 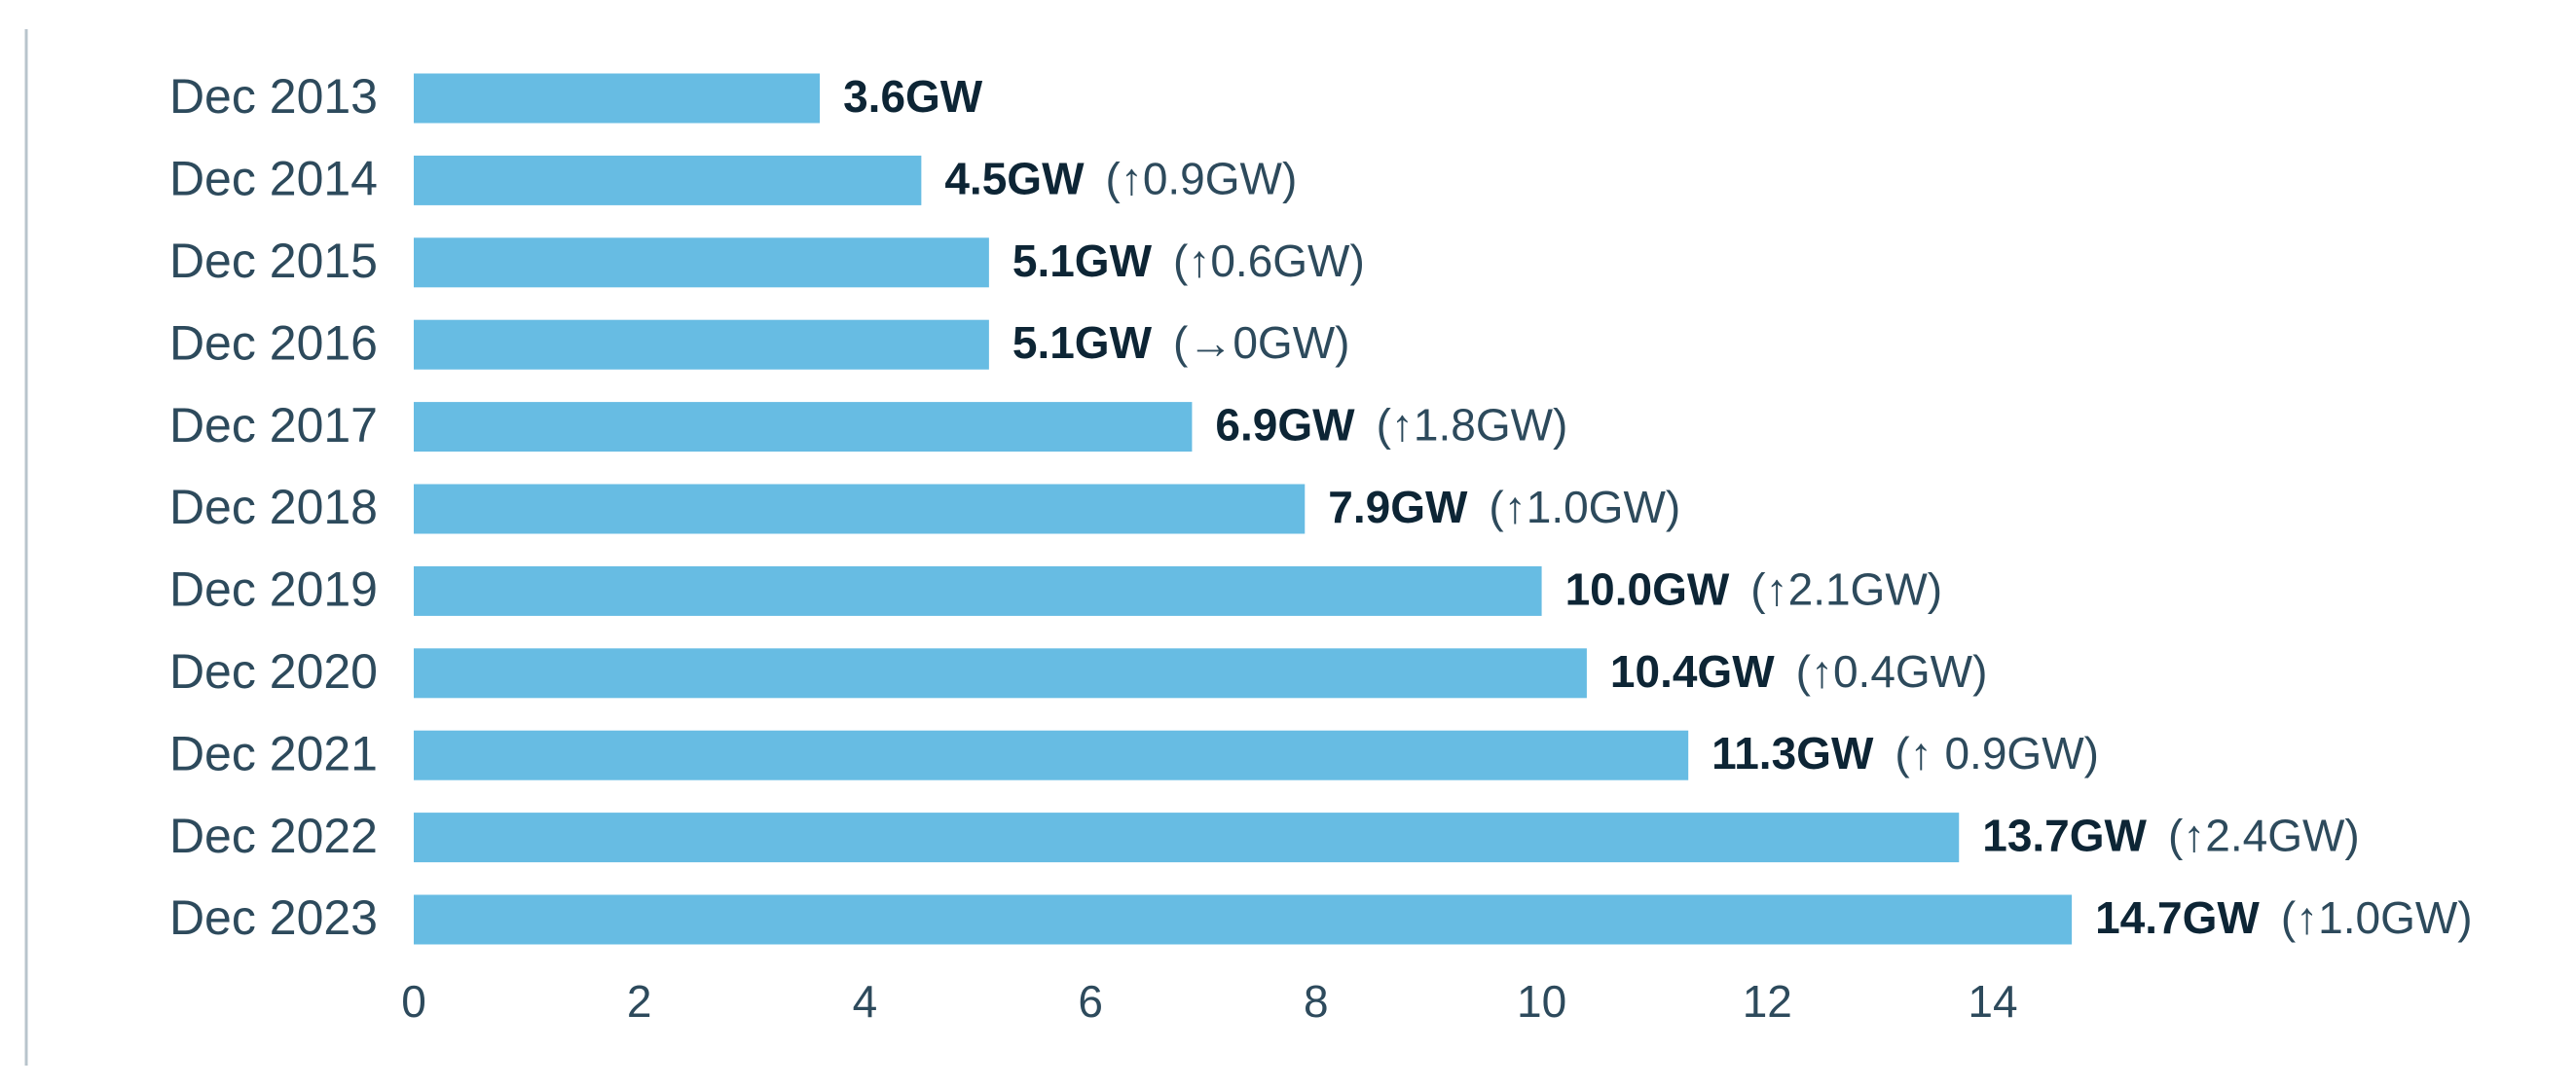 What do you see at coordinates (1202, 179) in the screenshot?
I see `change-label: (↑0.9GW)` at bounding box center [1202, 179].